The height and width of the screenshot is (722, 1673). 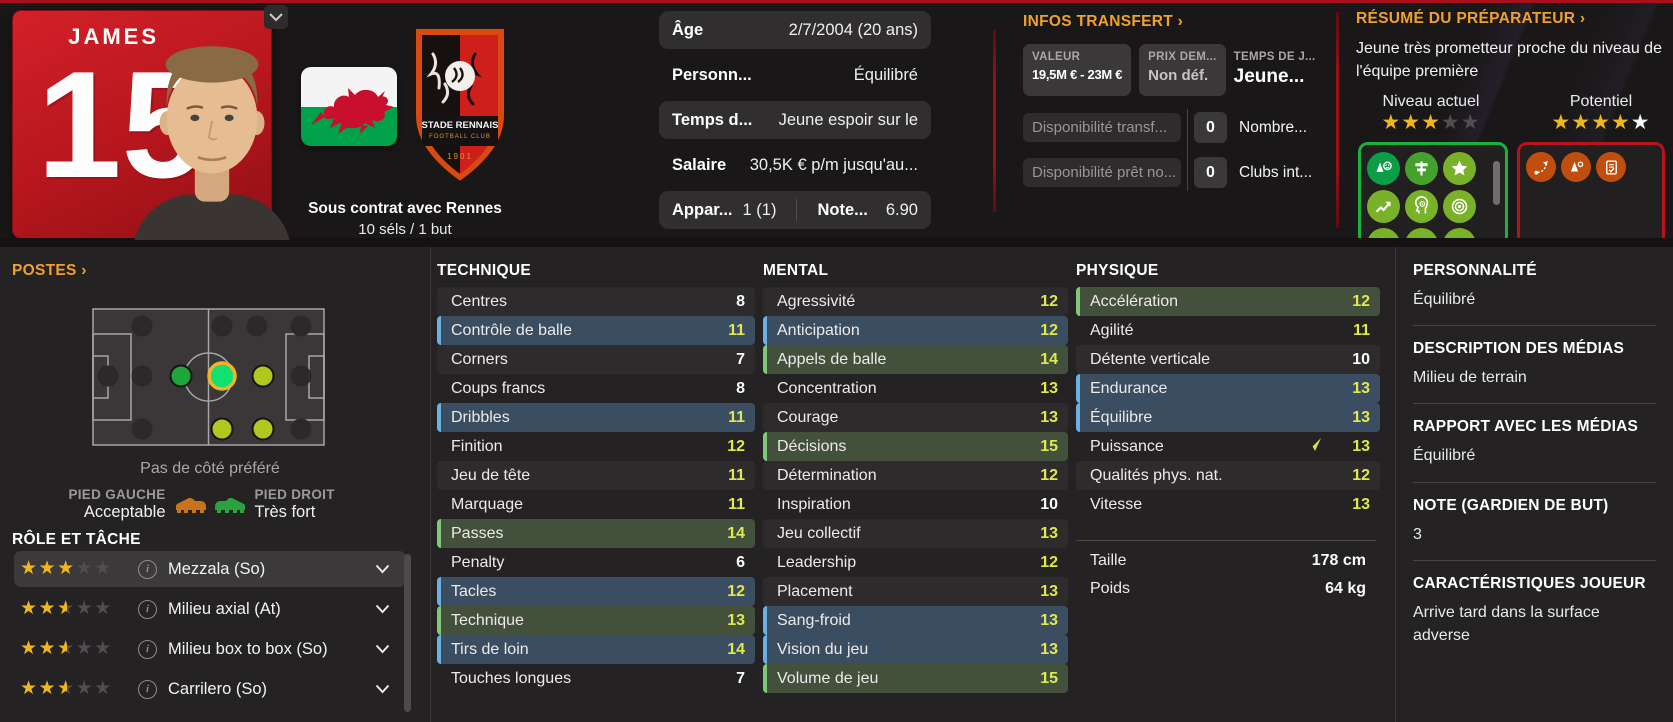 What do you see at coordinates (1127, 446) in the screenshot?
I see `attribute-label: Puissance` at bounding box center [1127, 446].